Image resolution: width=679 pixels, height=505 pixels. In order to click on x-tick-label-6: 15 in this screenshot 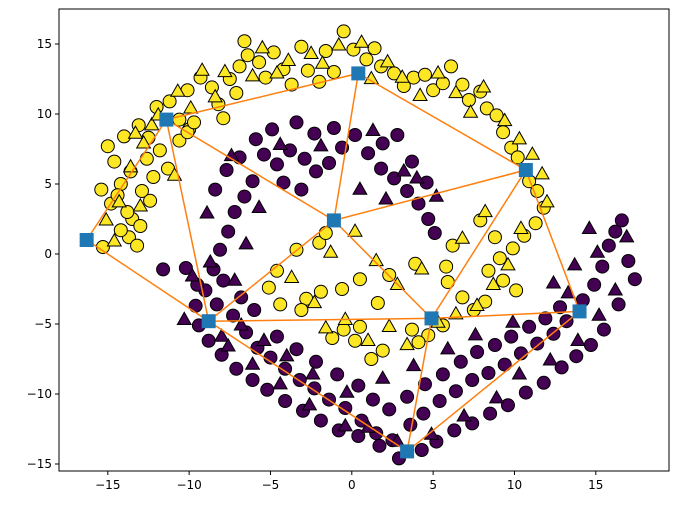, I will do `click(595, 485)`.